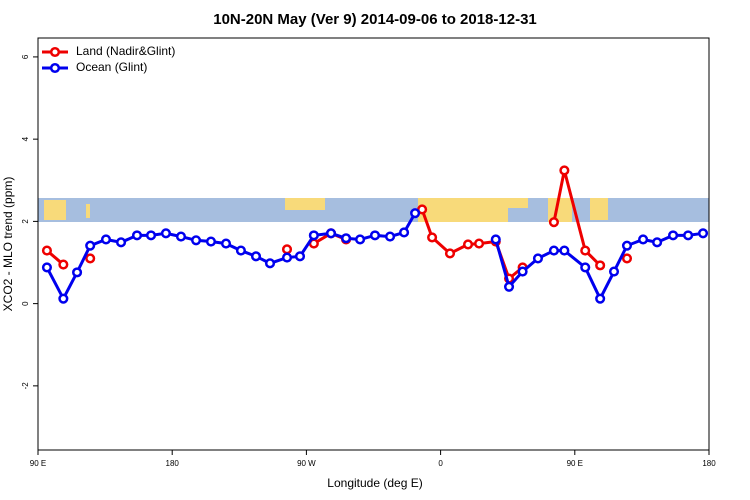  I want to click on y-tick-label: 2, so click(25, 221).